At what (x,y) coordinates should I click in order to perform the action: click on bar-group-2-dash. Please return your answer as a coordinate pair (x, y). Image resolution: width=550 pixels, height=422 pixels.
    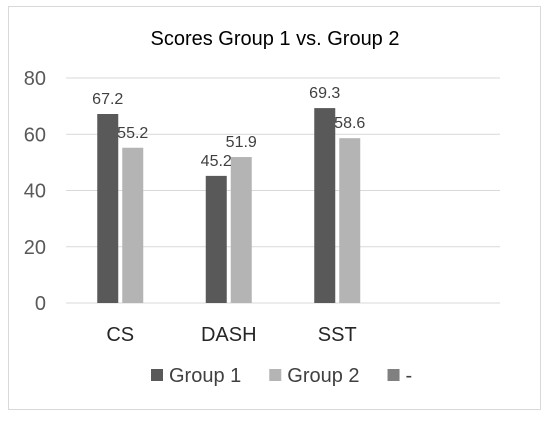
    Looking at the image, I should click on (241, 230).